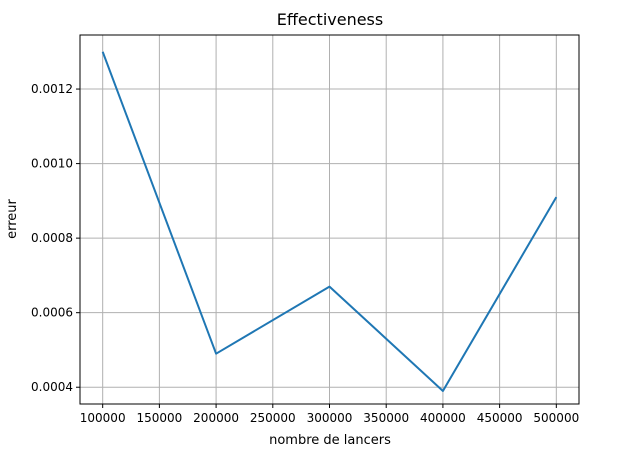  What do you see at coordinates (103, 418) in the screenshot?
I see `x-tick-label: 100000` at bounding box center [103, 418].